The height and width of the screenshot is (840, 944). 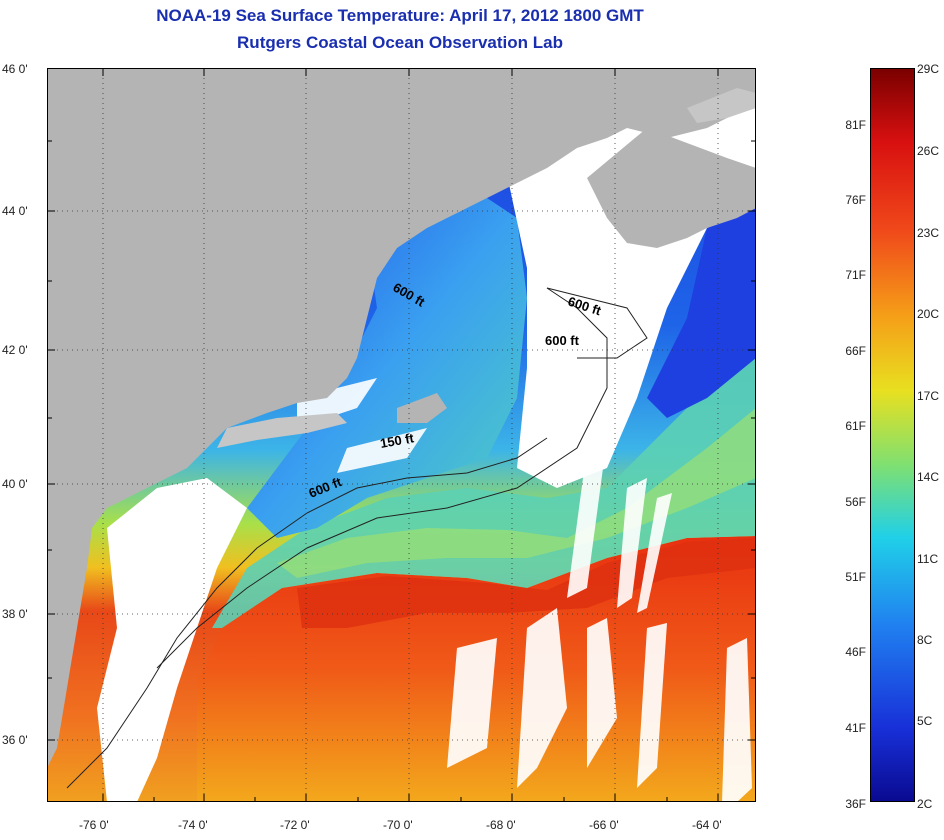 What do you see at coordinates (928, 396) in the screenshot?
I see `cb-c-17: 17C` at bounding box center [928, 396].